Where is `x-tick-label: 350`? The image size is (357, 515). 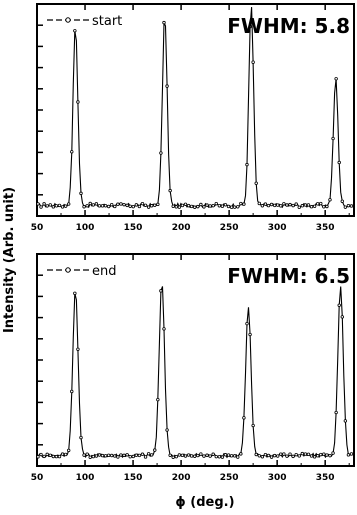 x-tick-label: 350 is located at coordinates (325, 478).